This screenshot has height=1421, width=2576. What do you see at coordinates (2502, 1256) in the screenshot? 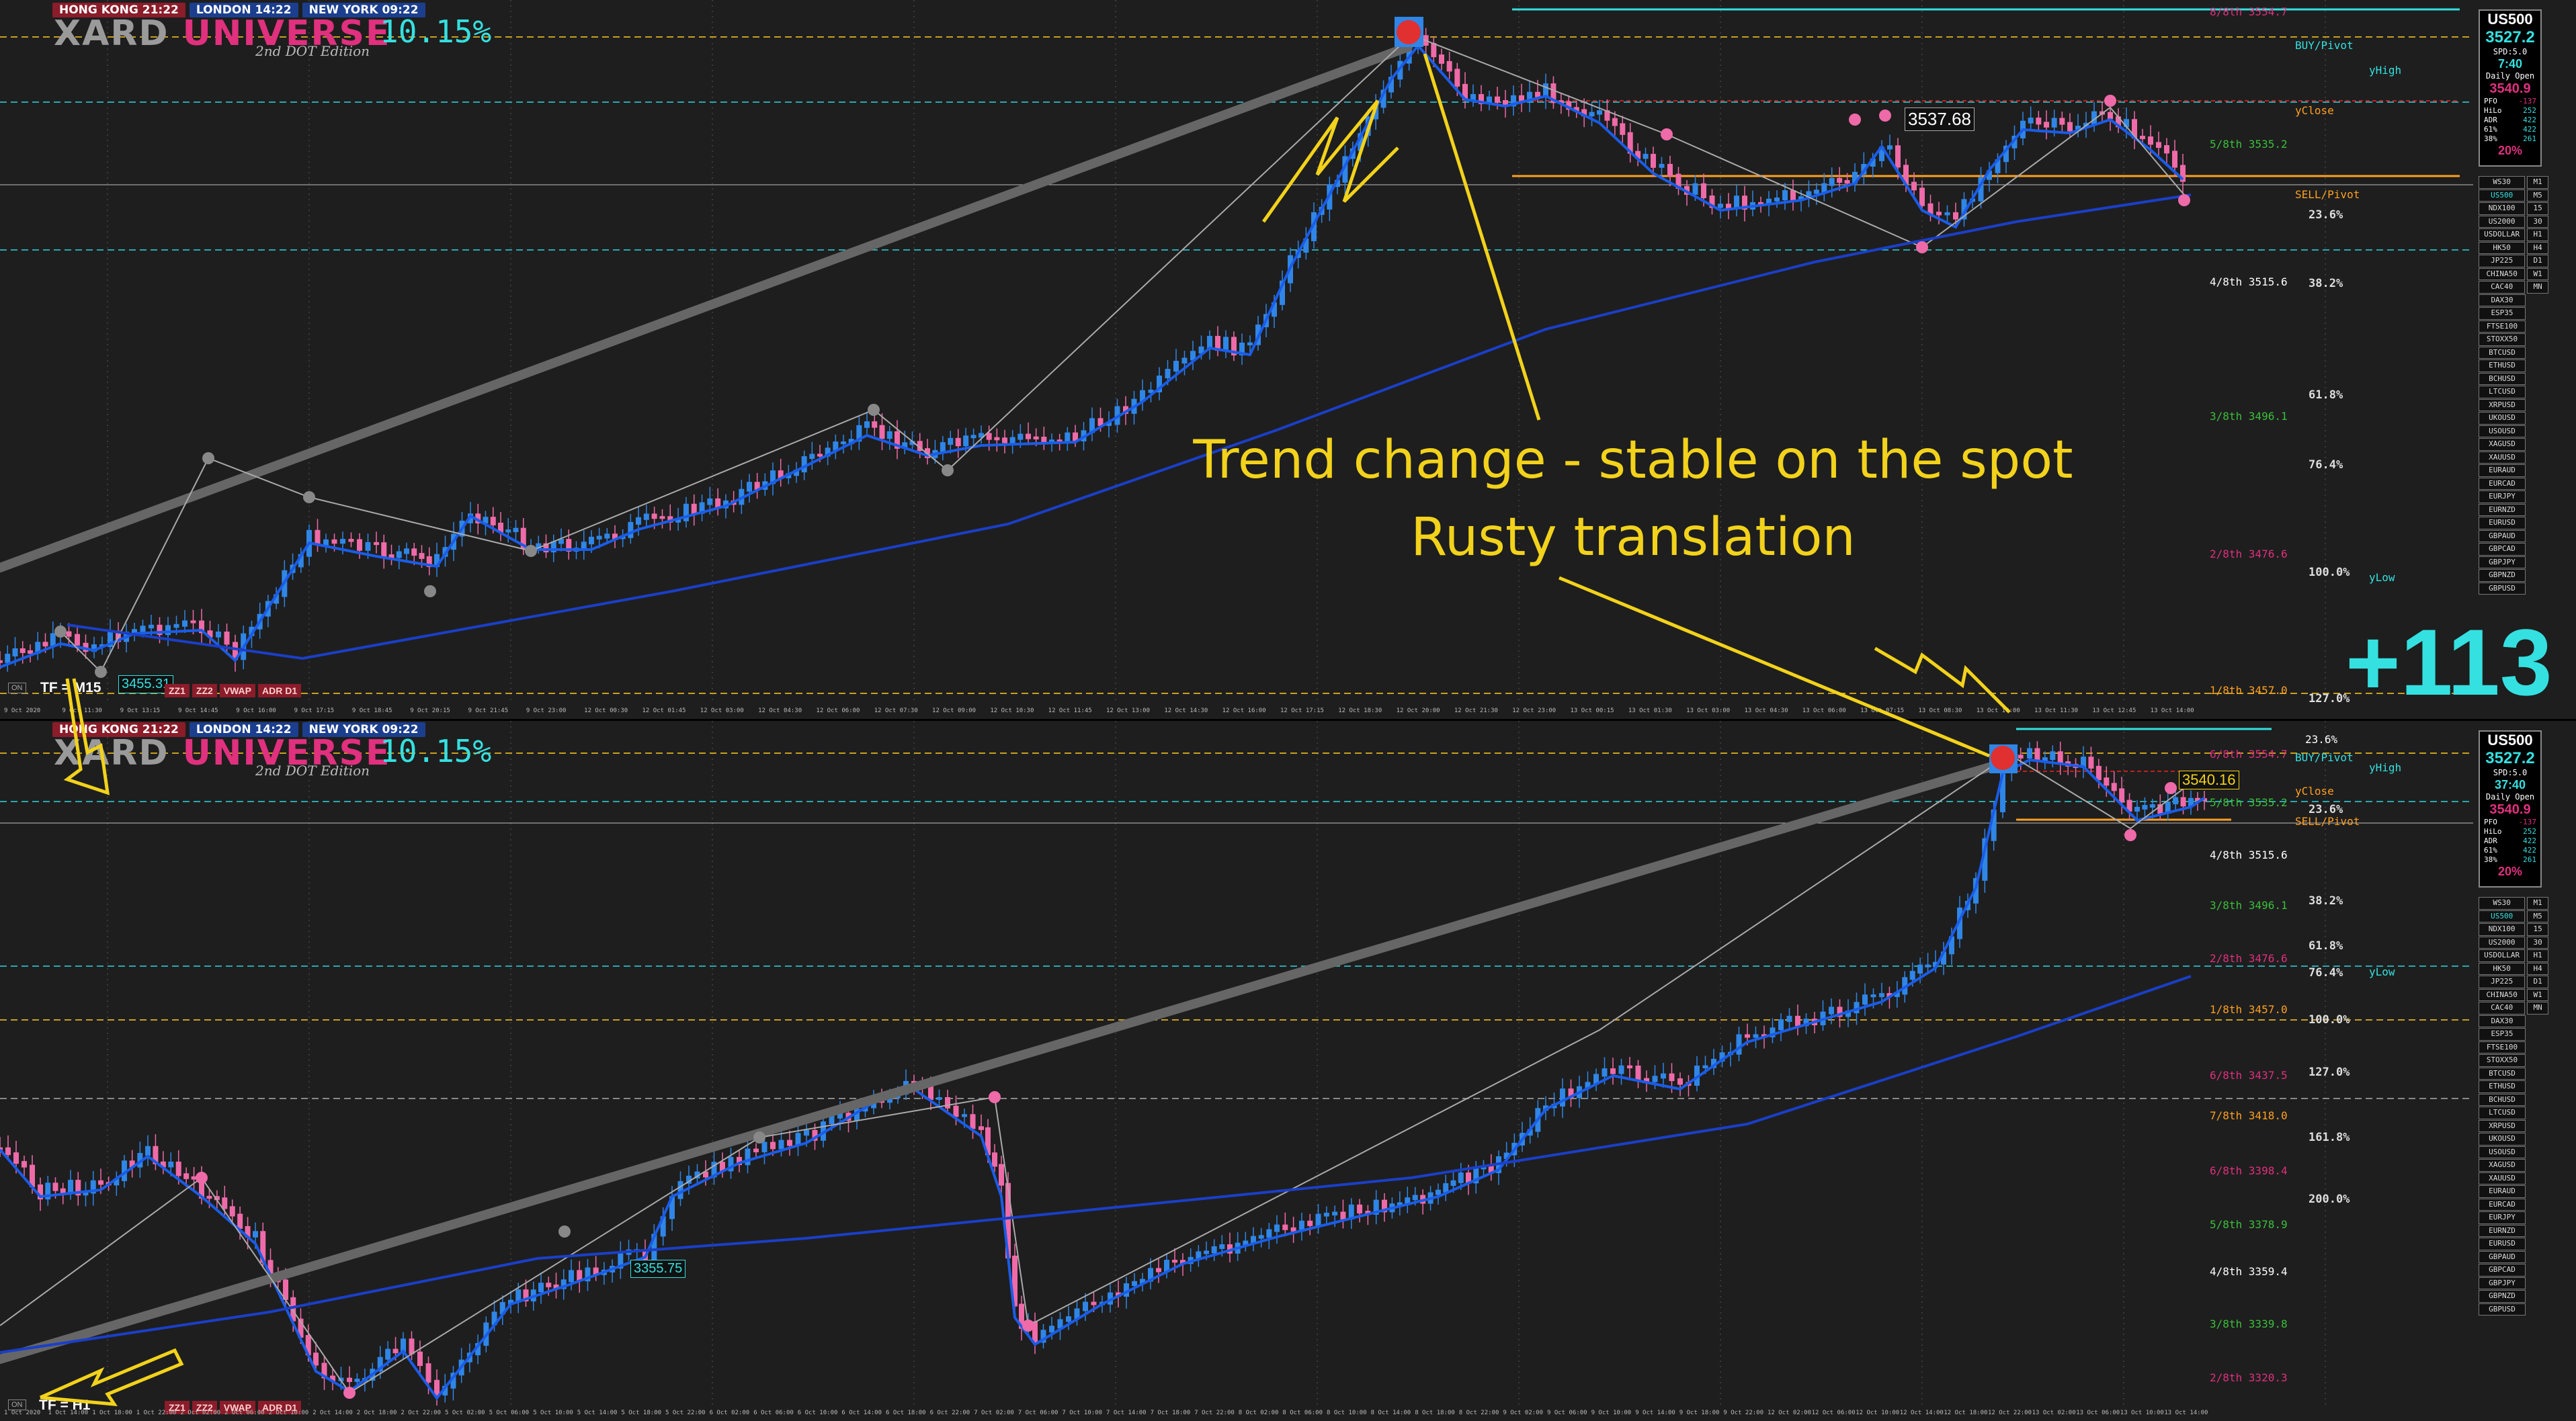
I see `symbol-button: GBPAUD` at bounding box center [2502, 1256].